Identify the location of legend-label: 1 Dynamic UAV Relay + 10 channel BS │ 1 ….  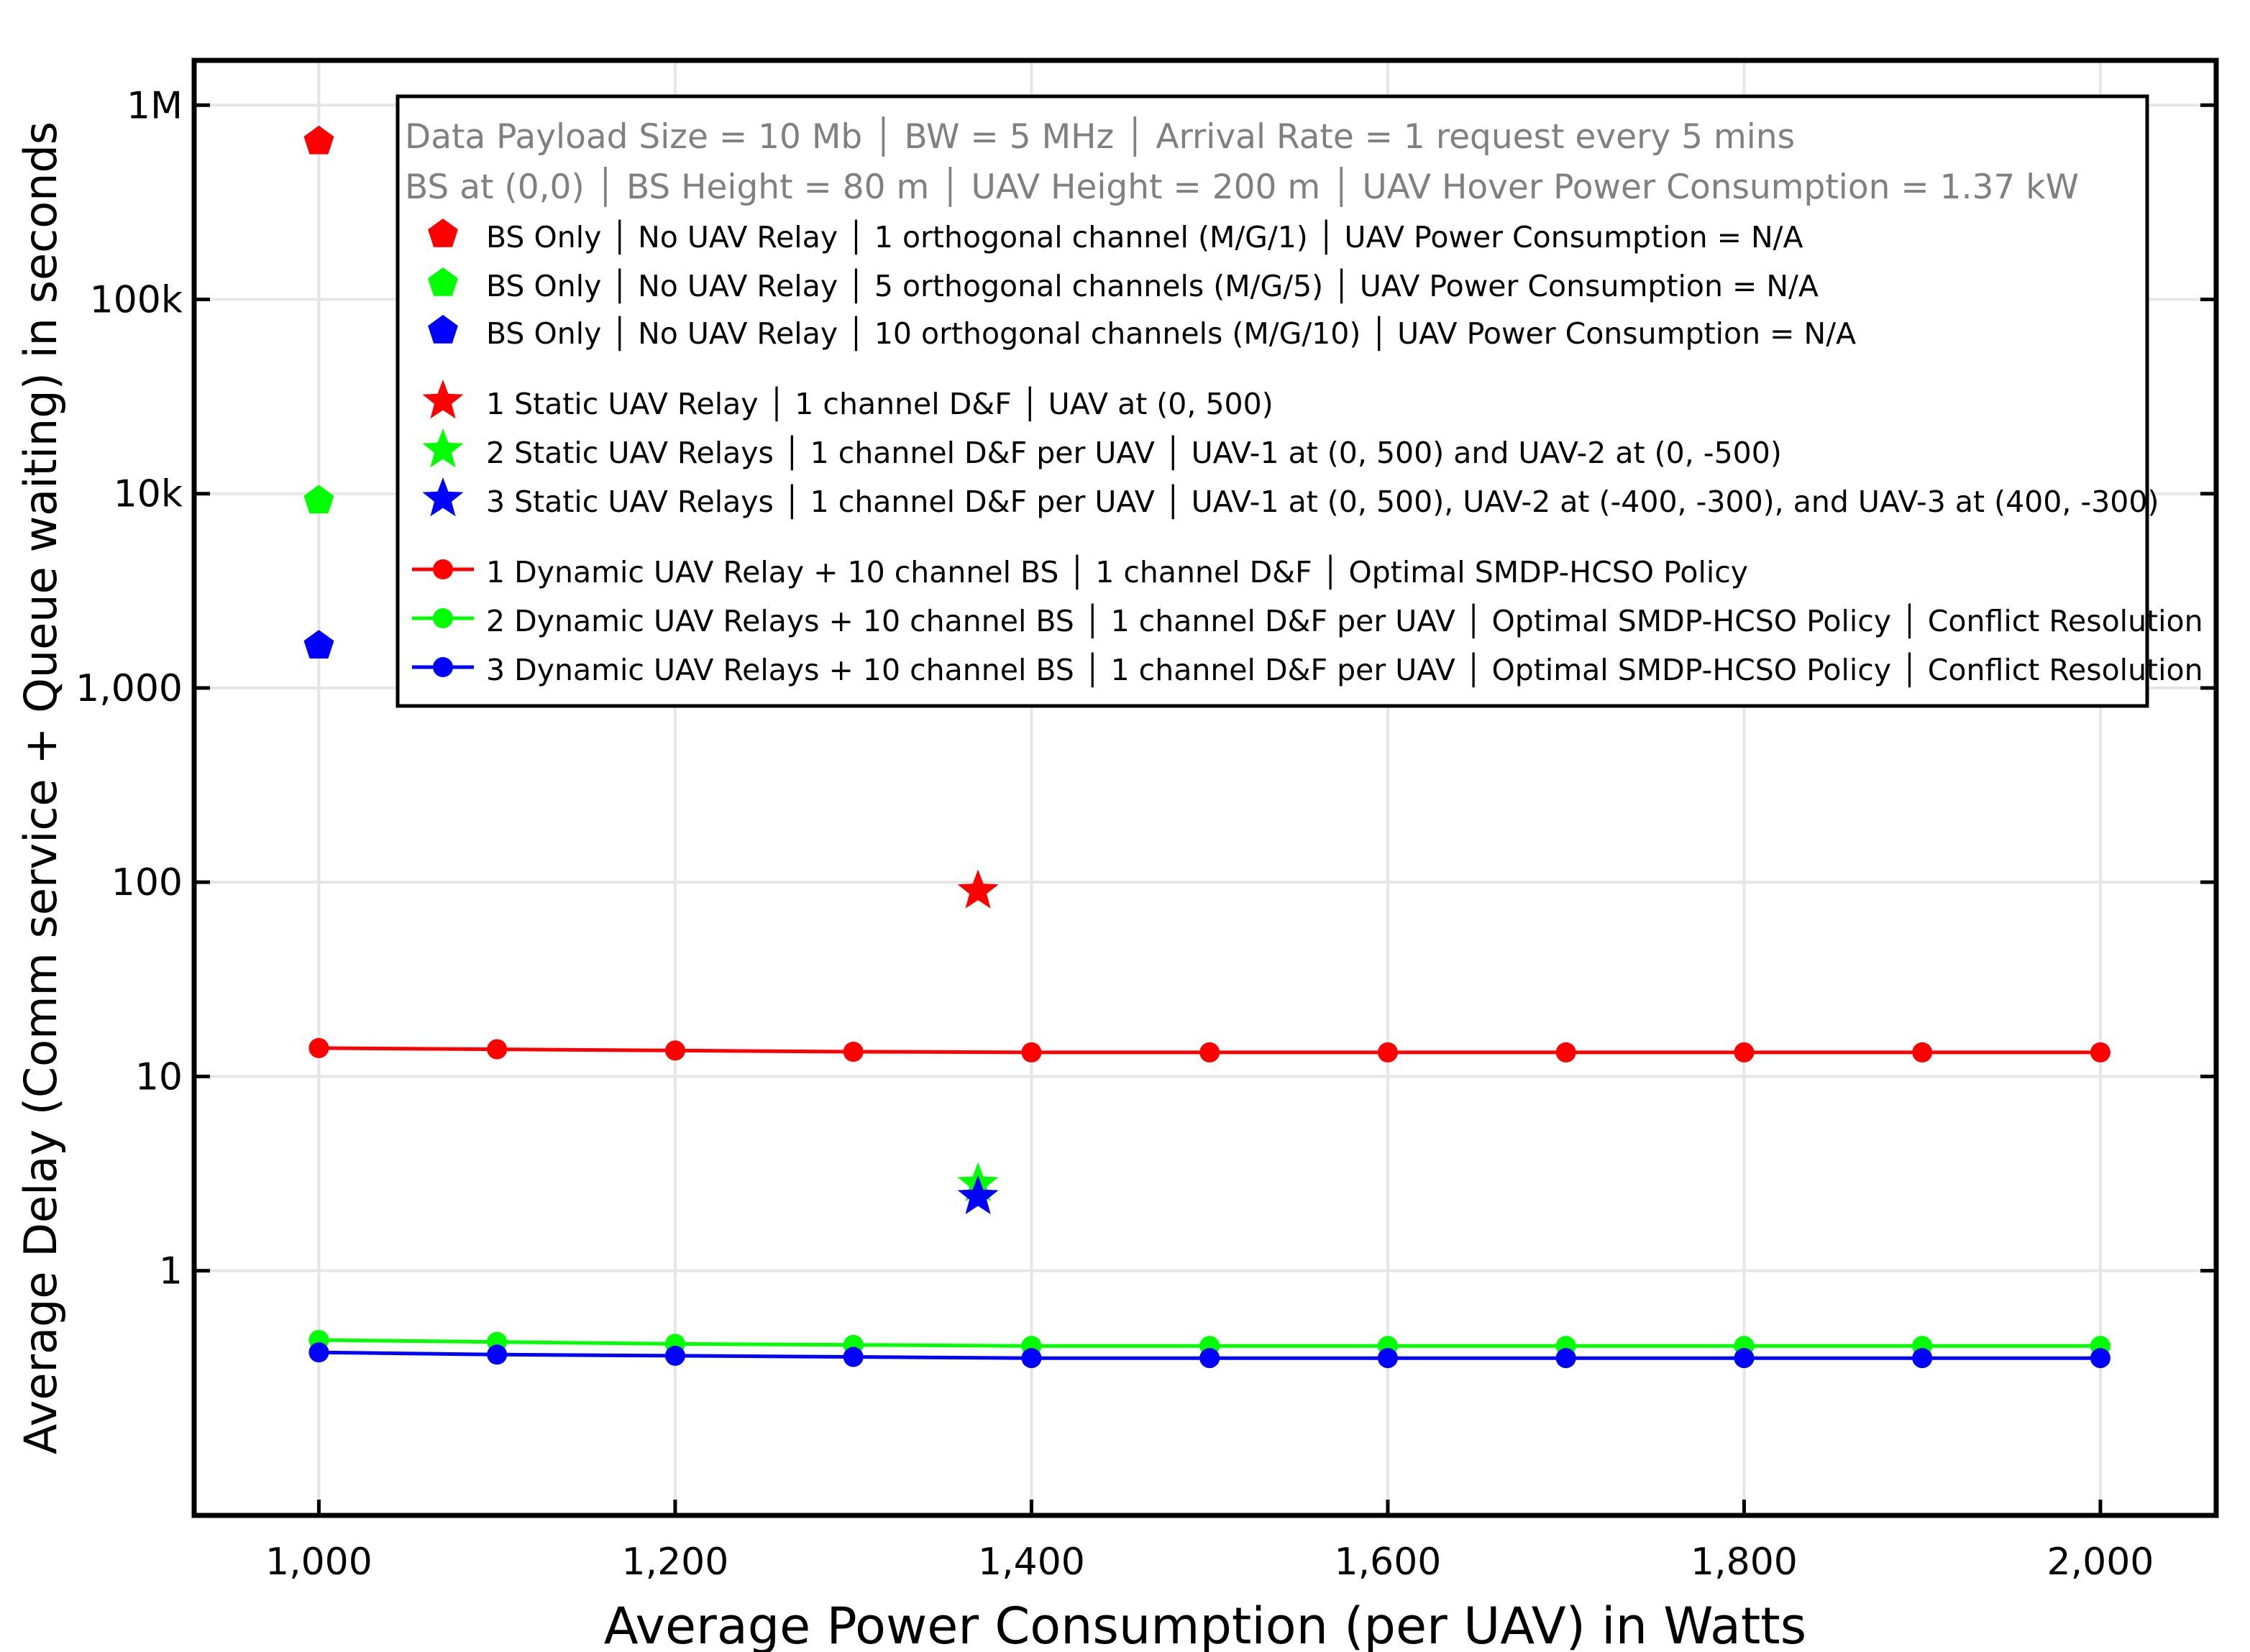
(1117, 572).